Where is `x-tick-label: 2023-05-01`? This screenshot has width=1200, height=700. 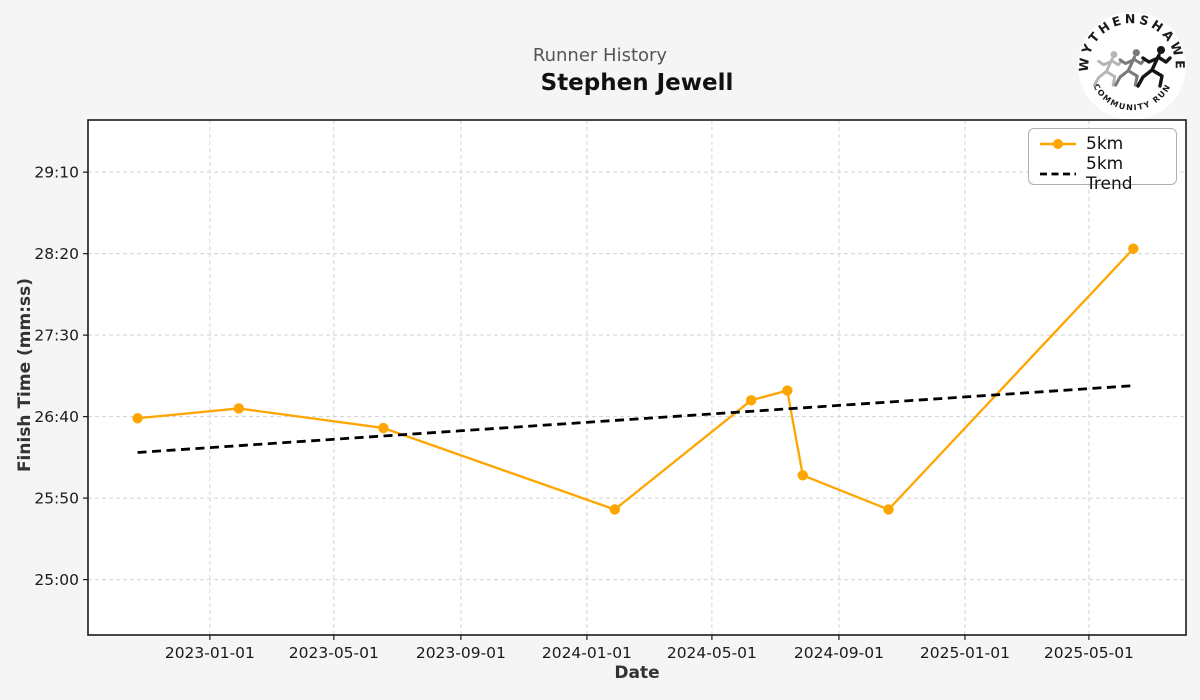 x-tick-label: 2023-05-01 is located at coordinates (334, 653).